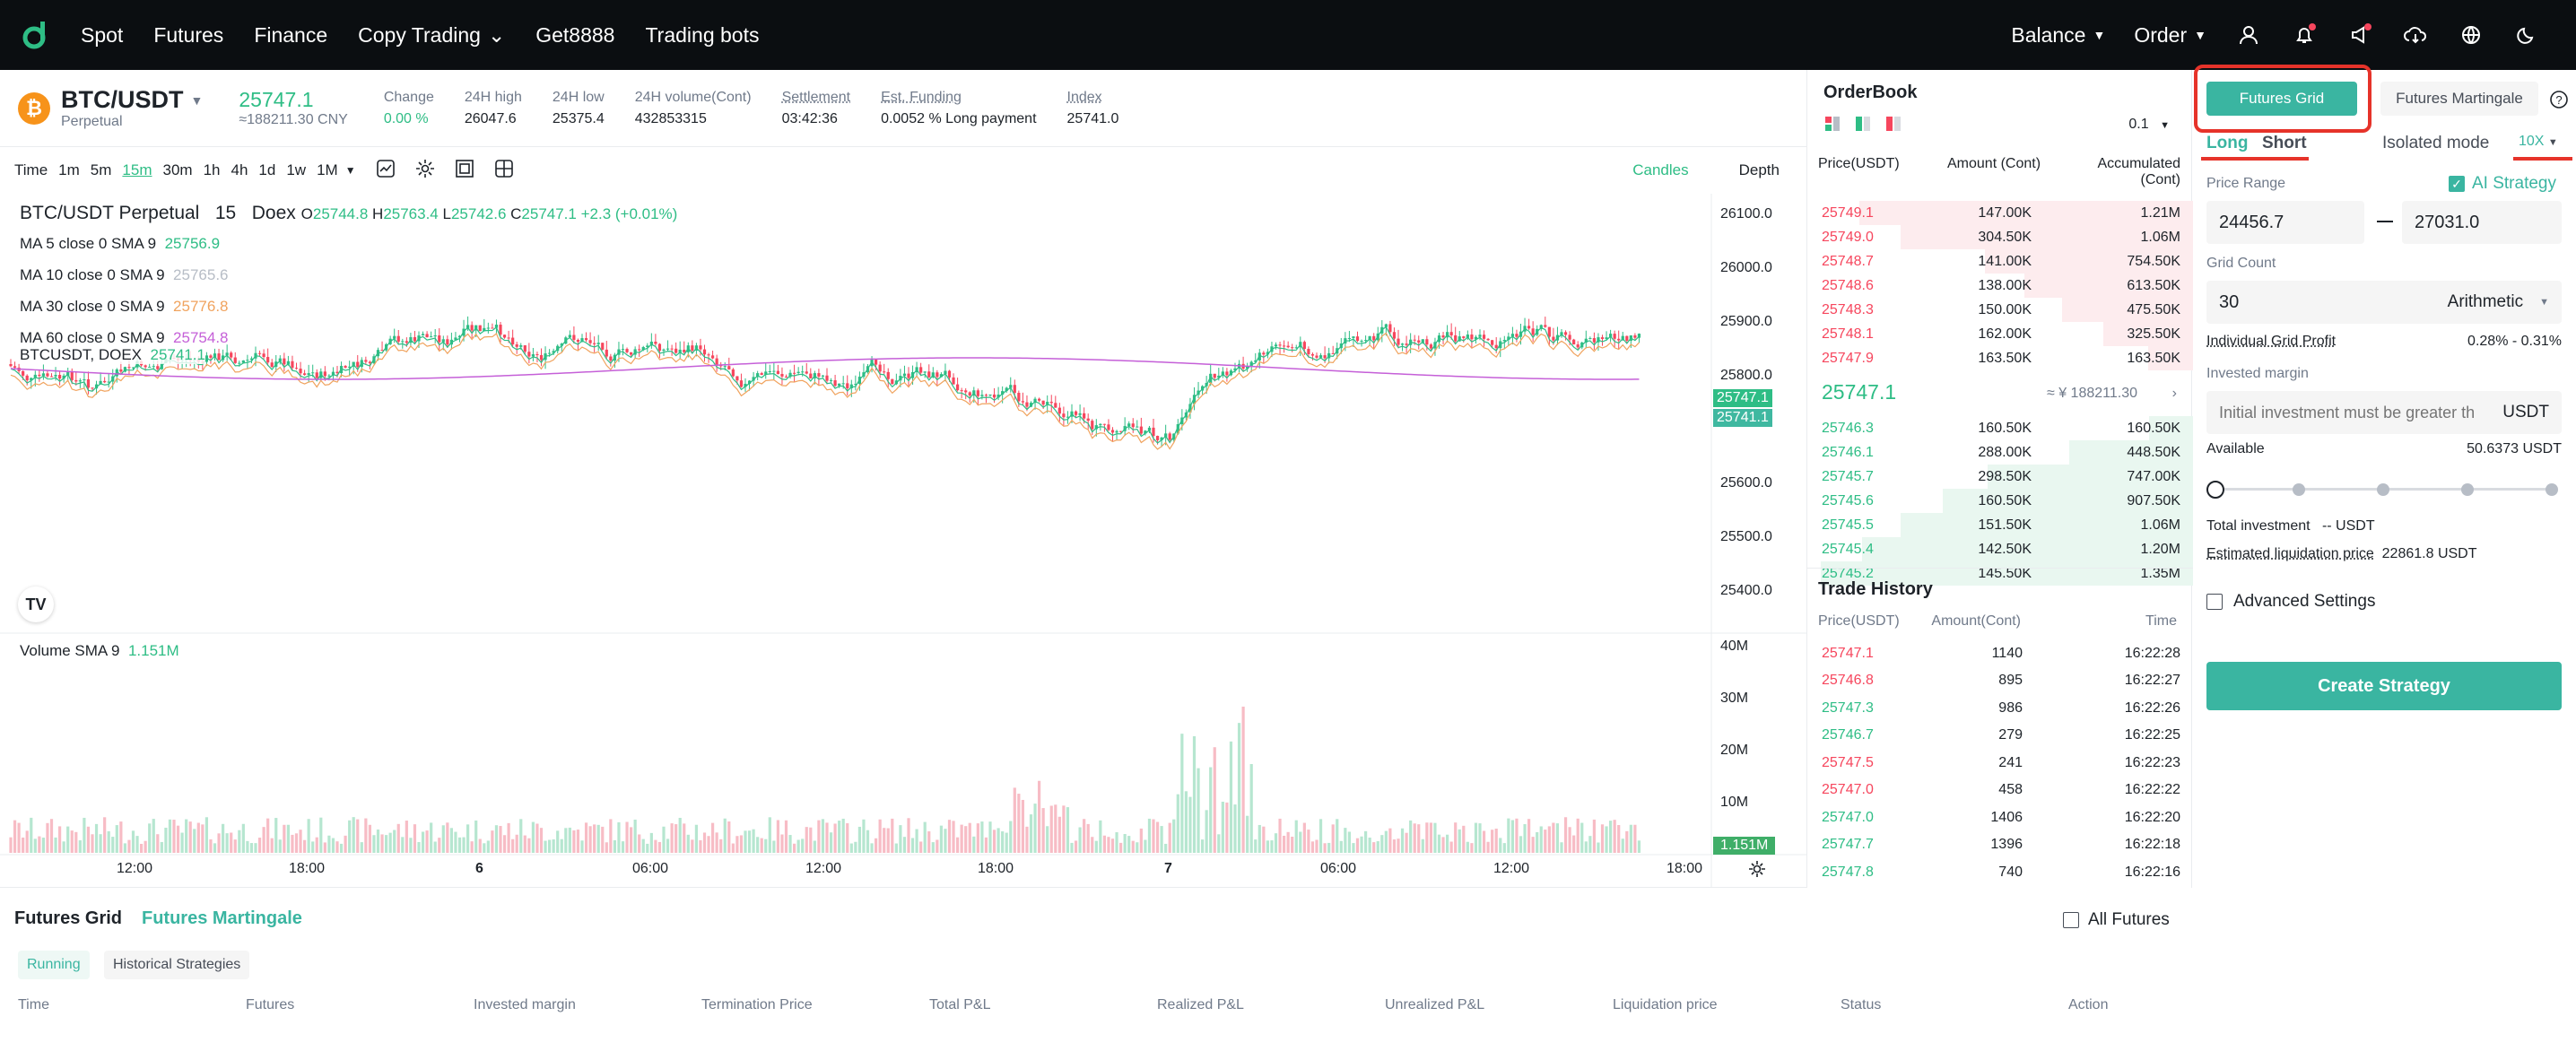 The width and height of the screenshot is (2576, 1060). Describe the element at coordinates (2459, 99) in the screenshot. I see `futures-martingale-tab: Futures Martingale` at that location.